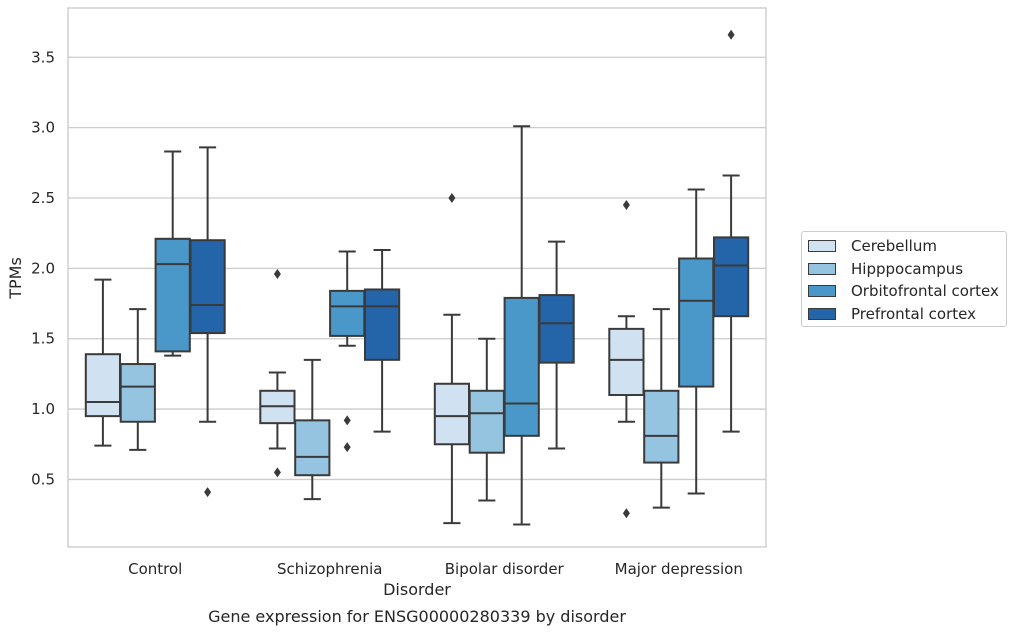 The image size is (1018, 634). Describe the element at coordinates (43, 479) in the screenshot. I see `y-tick-label: 0.5` at that location.